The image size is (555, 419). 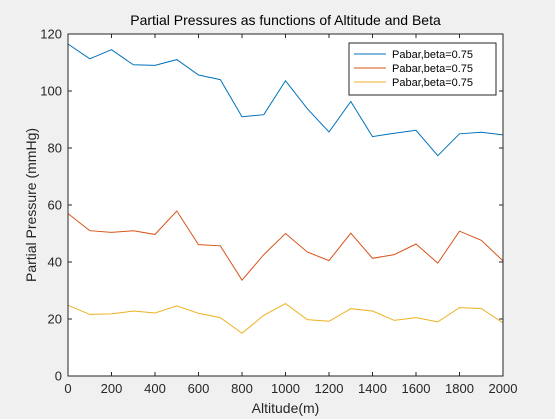 I want to click on legend-label-2: Pabar,beta=0.75, so click(x=432, y=69).